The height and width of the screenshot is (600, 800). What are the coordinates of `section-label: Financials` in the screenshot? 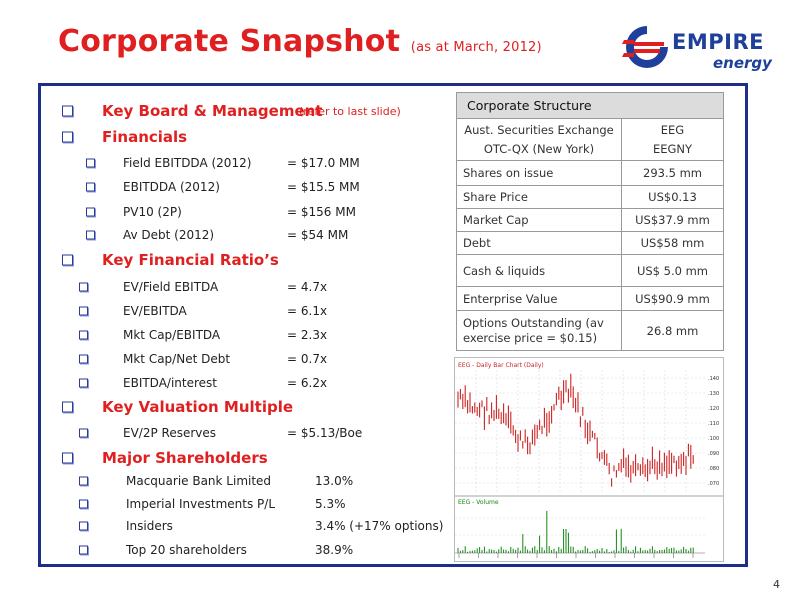 It's located at (145, 137).